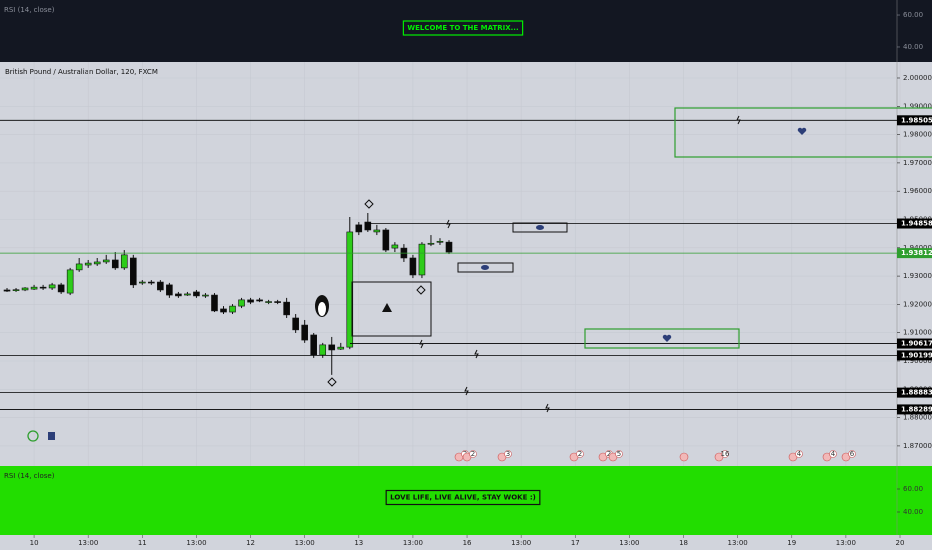 The image size is (932, 550). I want to click on y-tick-label: 1.96000, so click(917, 191).